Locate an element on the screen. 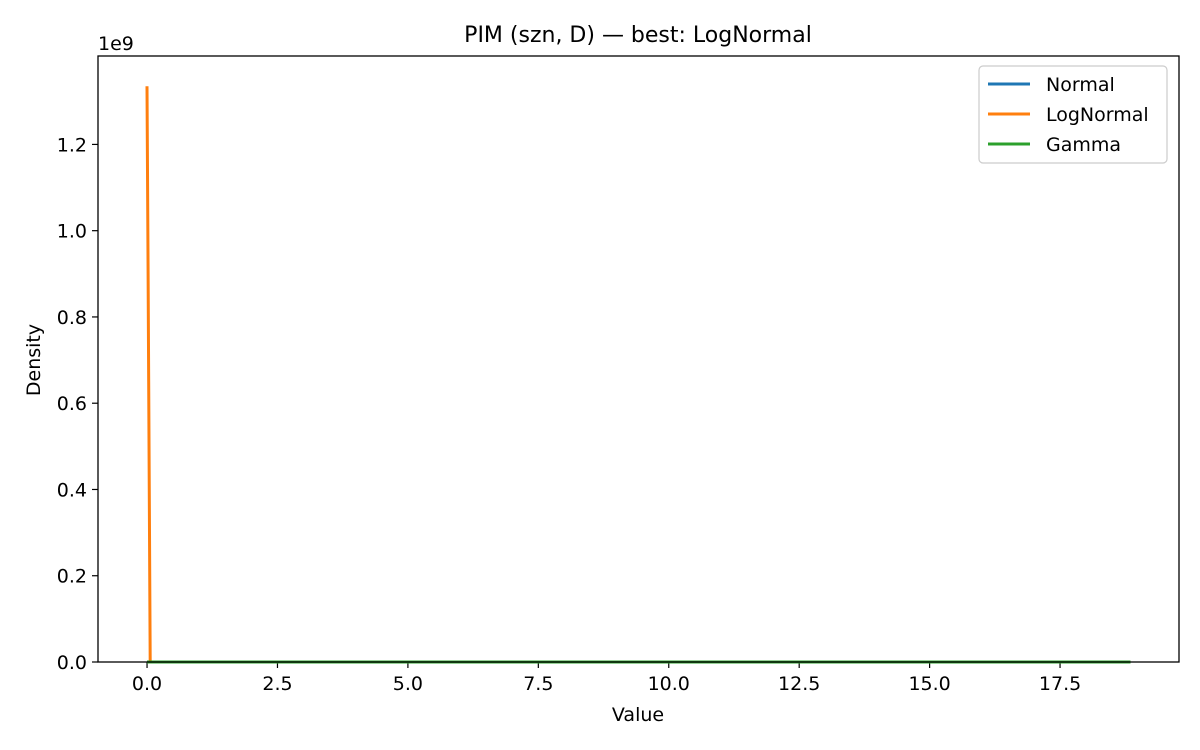 This screenshot has height=750, width=1200. y-tick-label: 0.8 is located at coordinates (72, 318).